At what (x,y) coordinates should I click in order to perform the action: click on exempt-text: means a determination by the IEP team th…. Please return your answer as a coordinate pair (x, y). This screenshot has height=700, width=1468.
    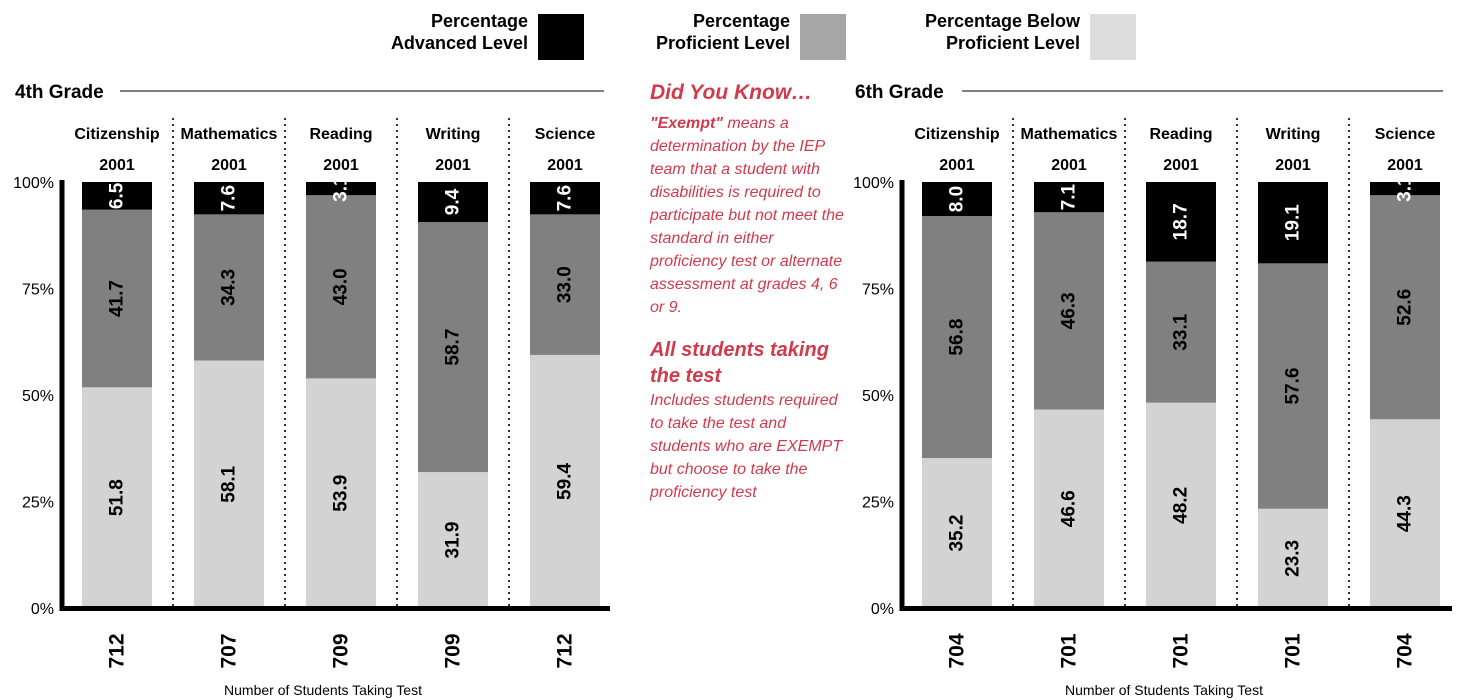
    Looking at the image, I should click on (747, 215).